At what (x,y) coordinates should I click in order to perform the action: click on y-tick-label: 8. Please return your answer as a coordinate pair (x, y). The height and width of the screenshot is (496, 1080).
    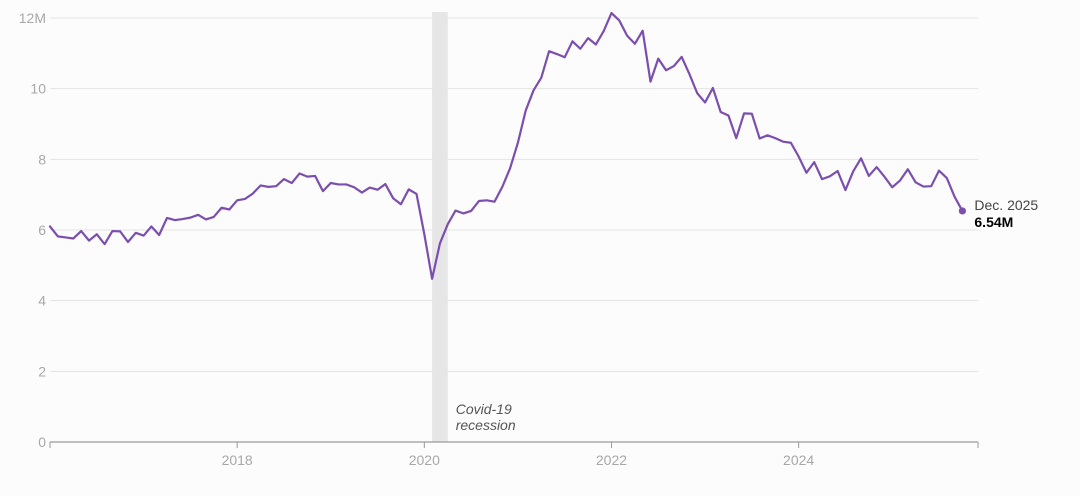
    Looking at the image, I should click on (42, 159).